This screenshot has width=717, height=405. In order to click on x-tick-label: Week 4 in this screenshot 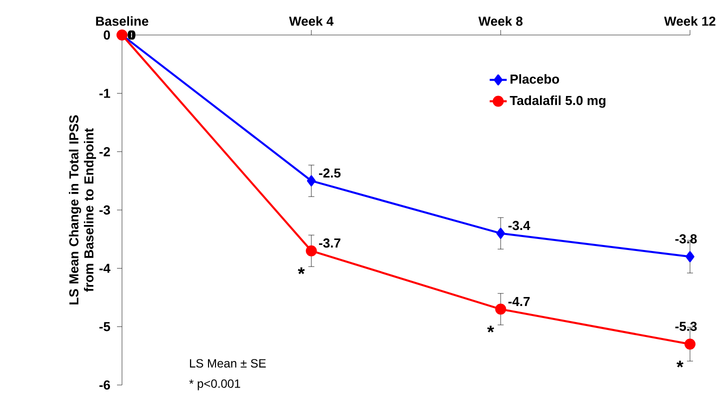, I will do `click(311, 21)`.